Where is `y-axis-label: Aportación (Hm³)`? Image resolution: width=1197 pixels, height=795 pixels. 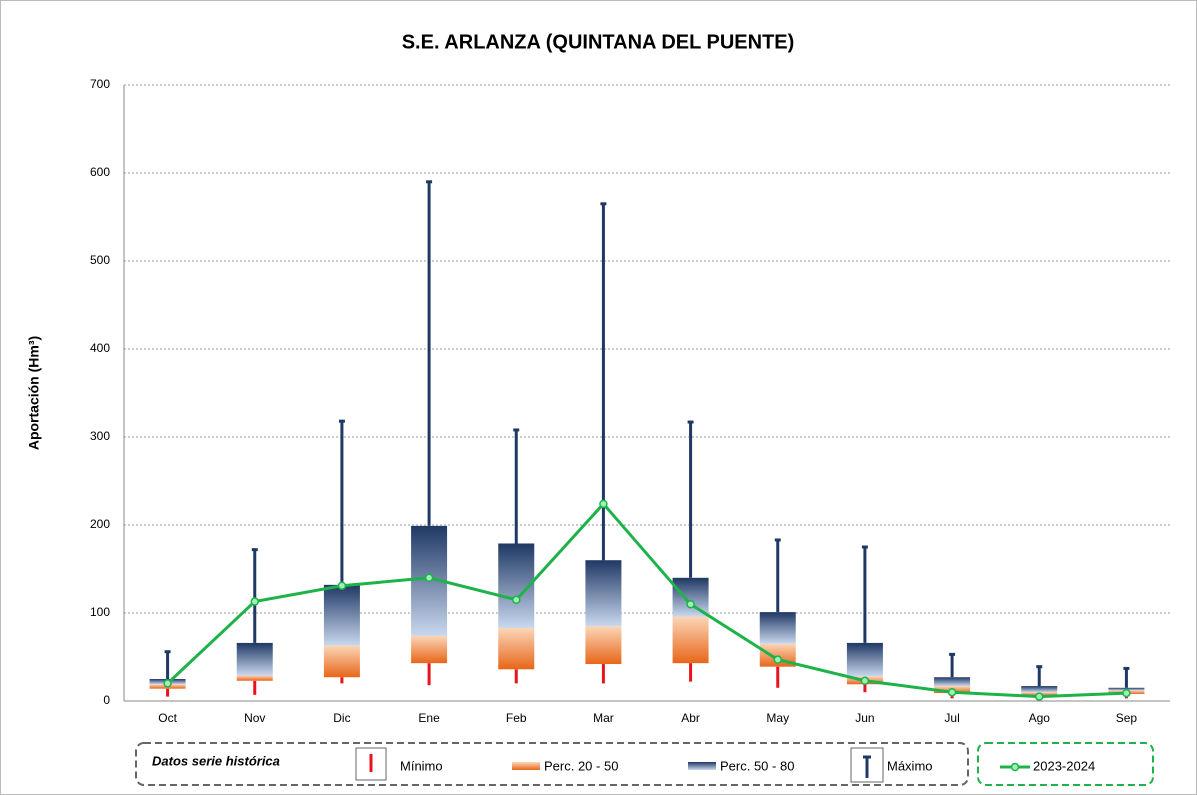
y-axis-label: Aportación (Hm³) is located at coordinates (34, 393).